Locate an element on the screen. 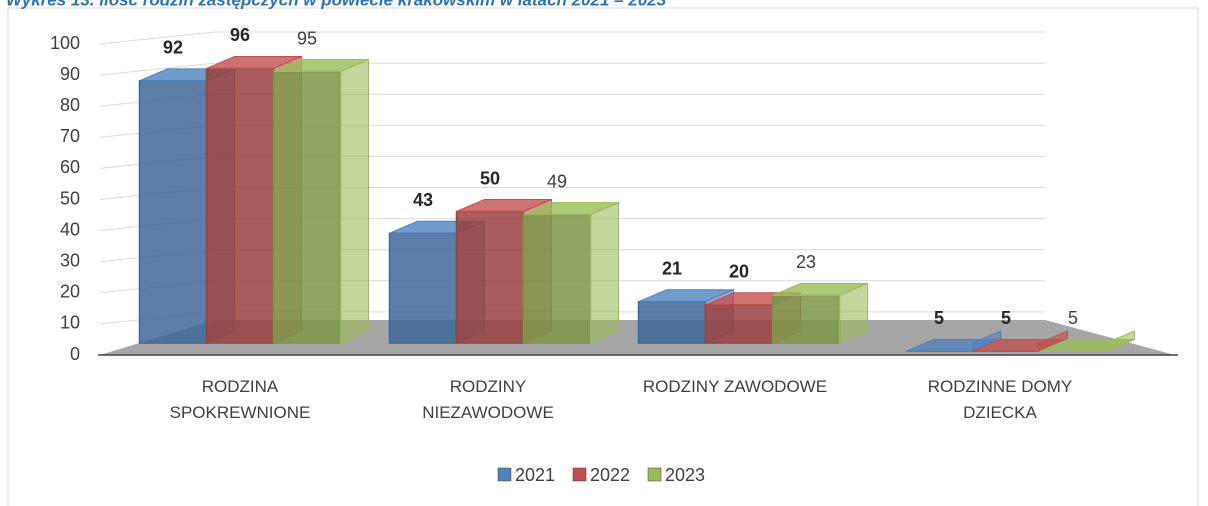 The height and width of the screenshot is (506, 1208). y-tick-label: 10 is located at coordinates (70, 323).